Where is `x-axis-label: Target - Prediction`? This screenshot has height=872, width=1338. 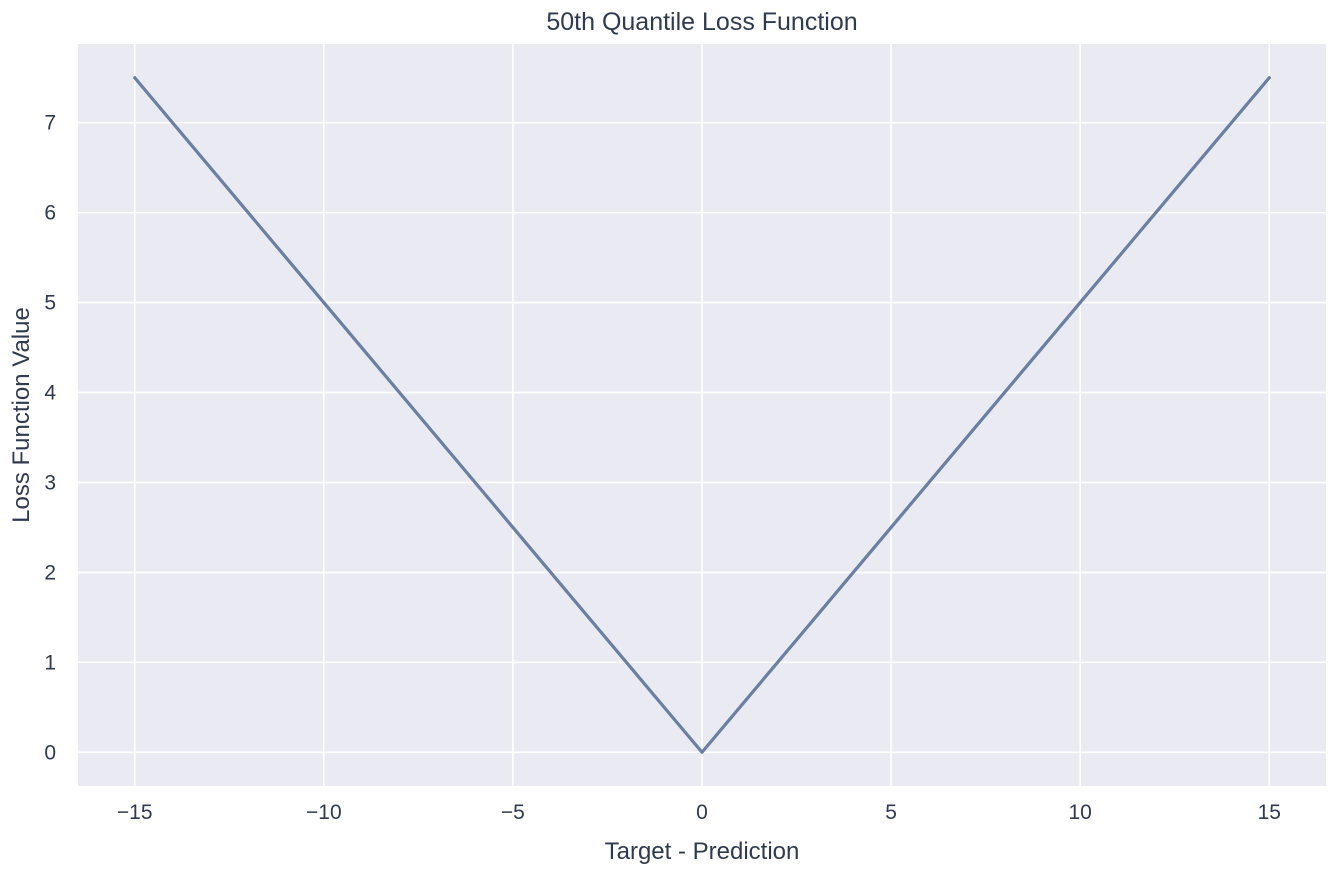
x-axis-label: Target - Prediction is located at coordinates (702, 851).